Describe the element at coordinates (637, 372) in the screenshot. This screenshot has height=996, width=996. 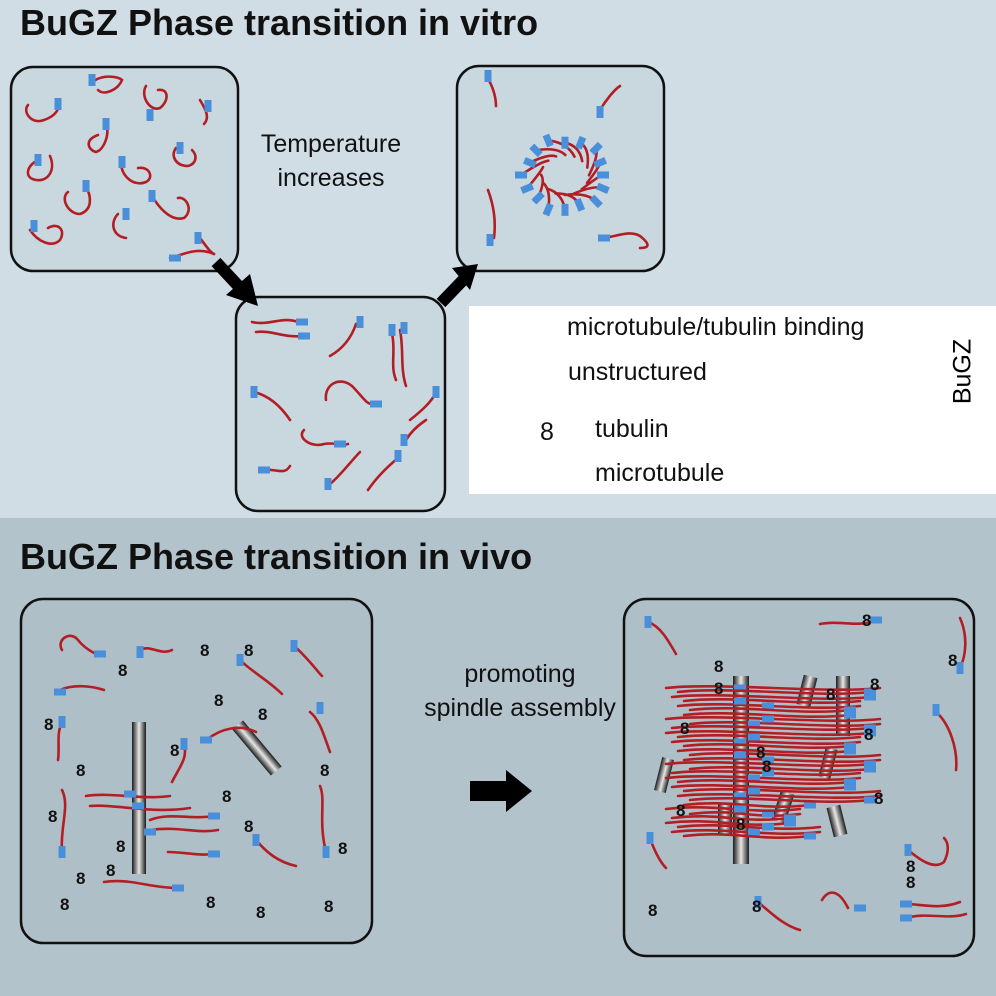
I see `legend-unstructured-label: unstructured` at that location.